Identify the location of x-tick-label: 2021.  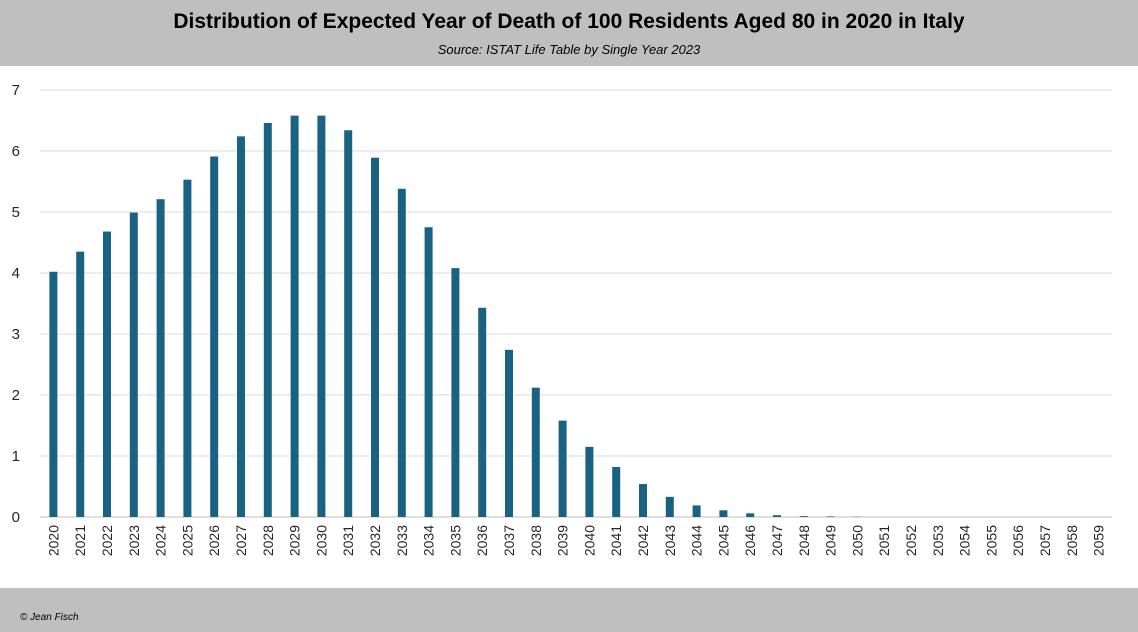
(80, 540).